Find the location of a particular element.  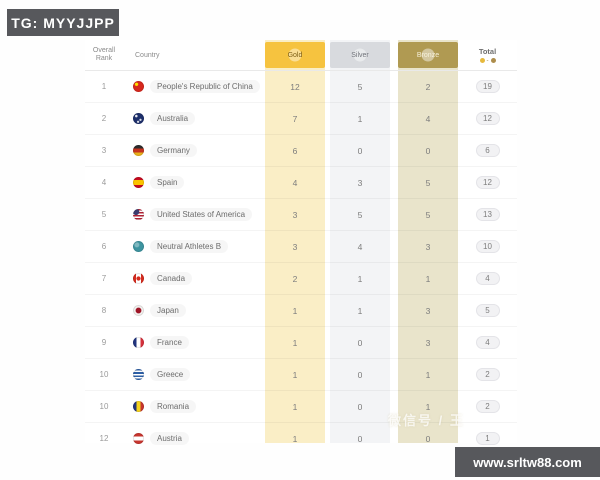

table-row: 10 Greece 1 0 1 2 is located at coordinates (301, 375).